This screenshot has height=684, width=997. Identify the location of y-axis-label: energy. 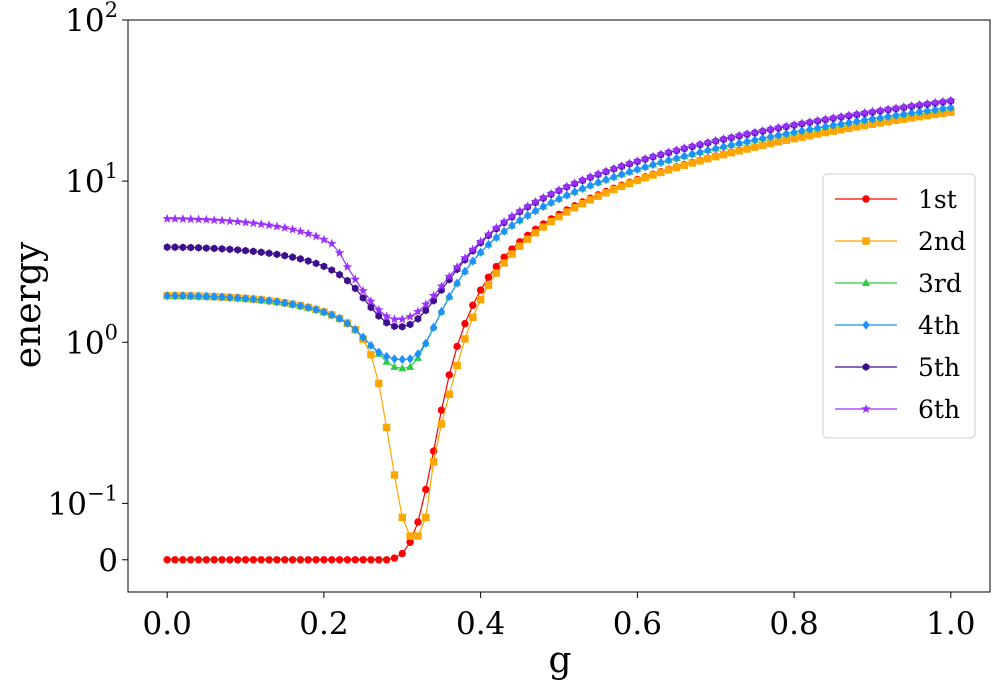
(28, 304).